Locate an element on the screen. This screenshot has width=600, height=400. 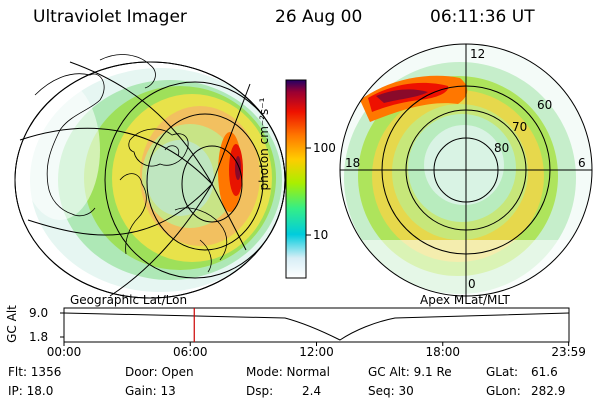
glat-value: 61.6 is located at coordinates (544, 372).